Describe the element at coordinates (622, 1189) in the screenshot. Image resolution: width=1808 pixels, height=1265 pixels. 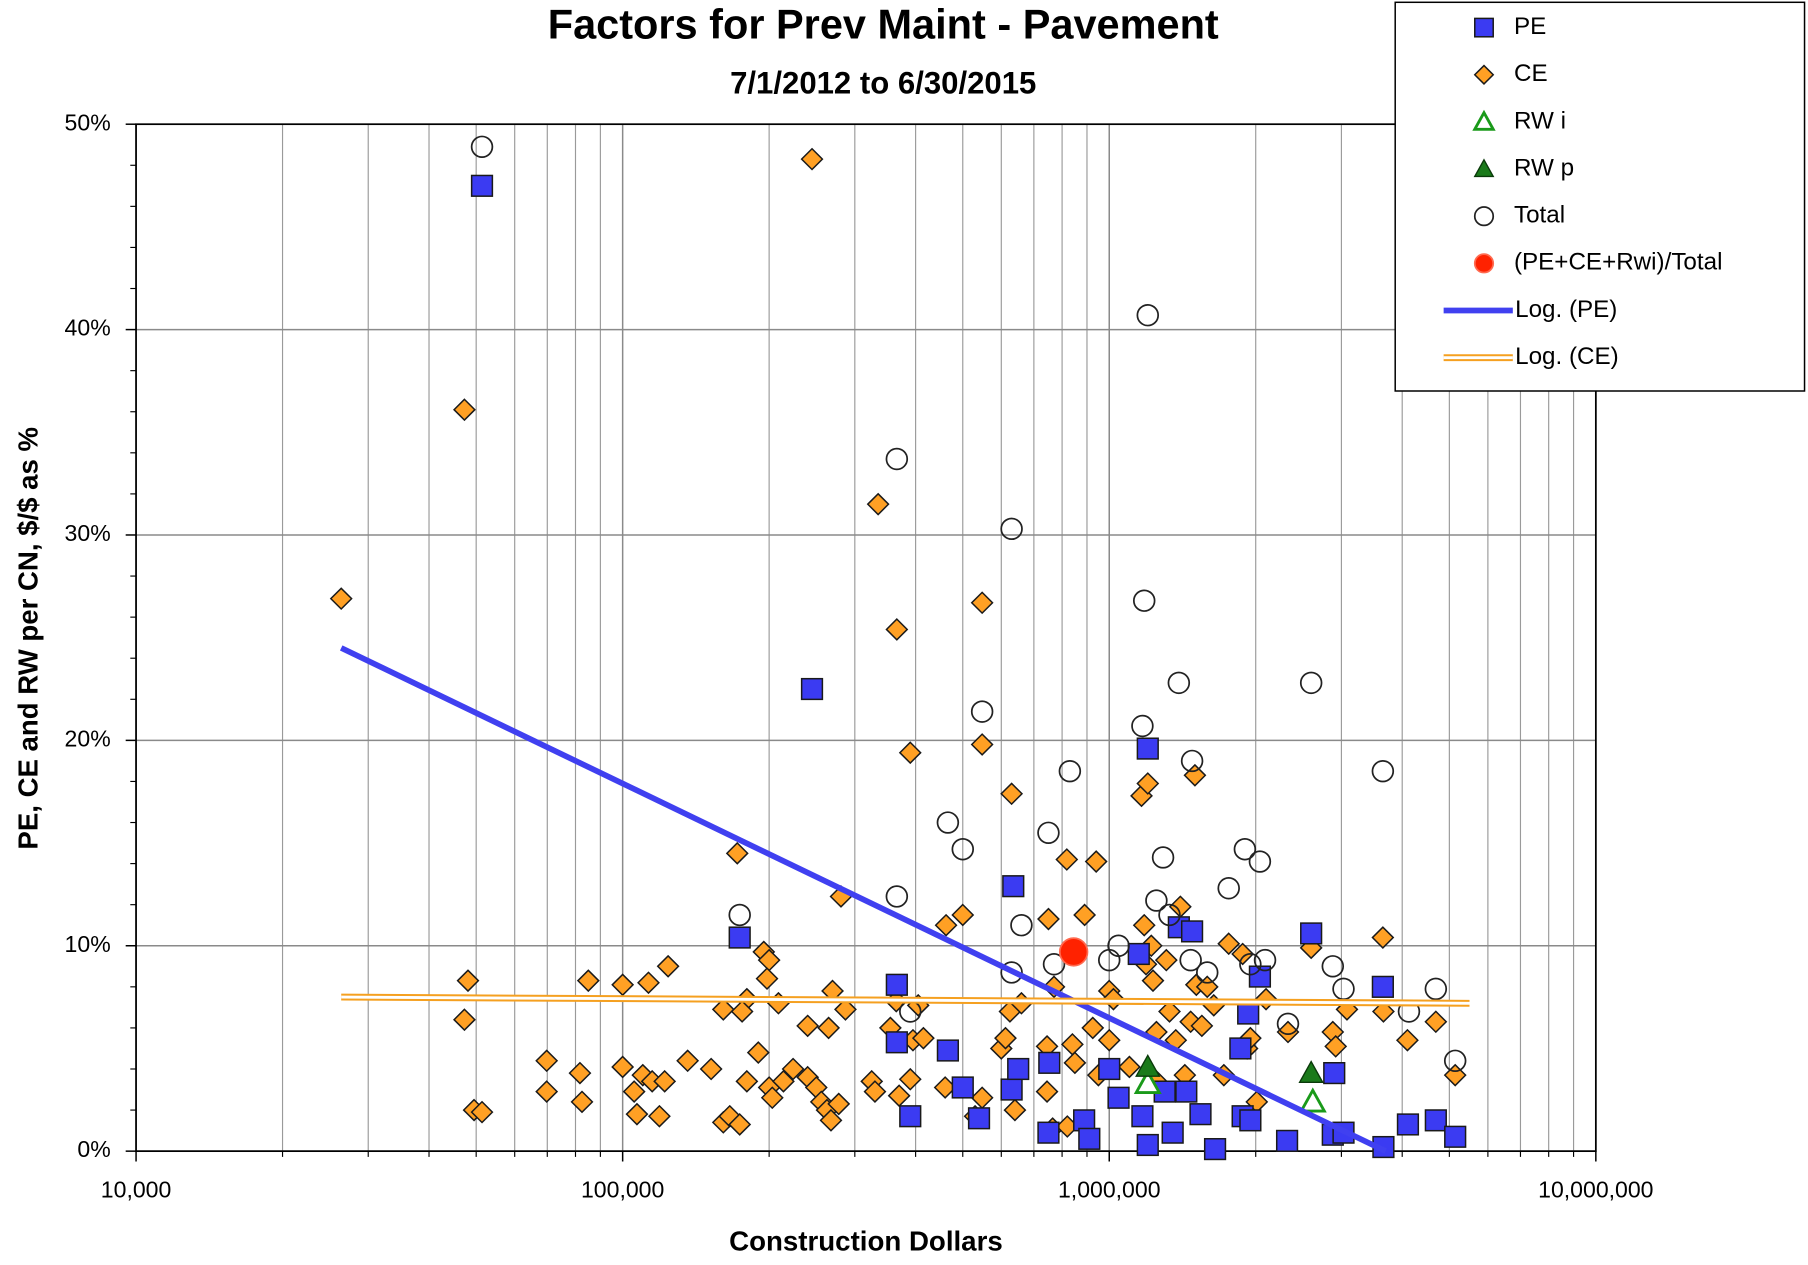
I see `x-tick-label: 100,000` at that location.